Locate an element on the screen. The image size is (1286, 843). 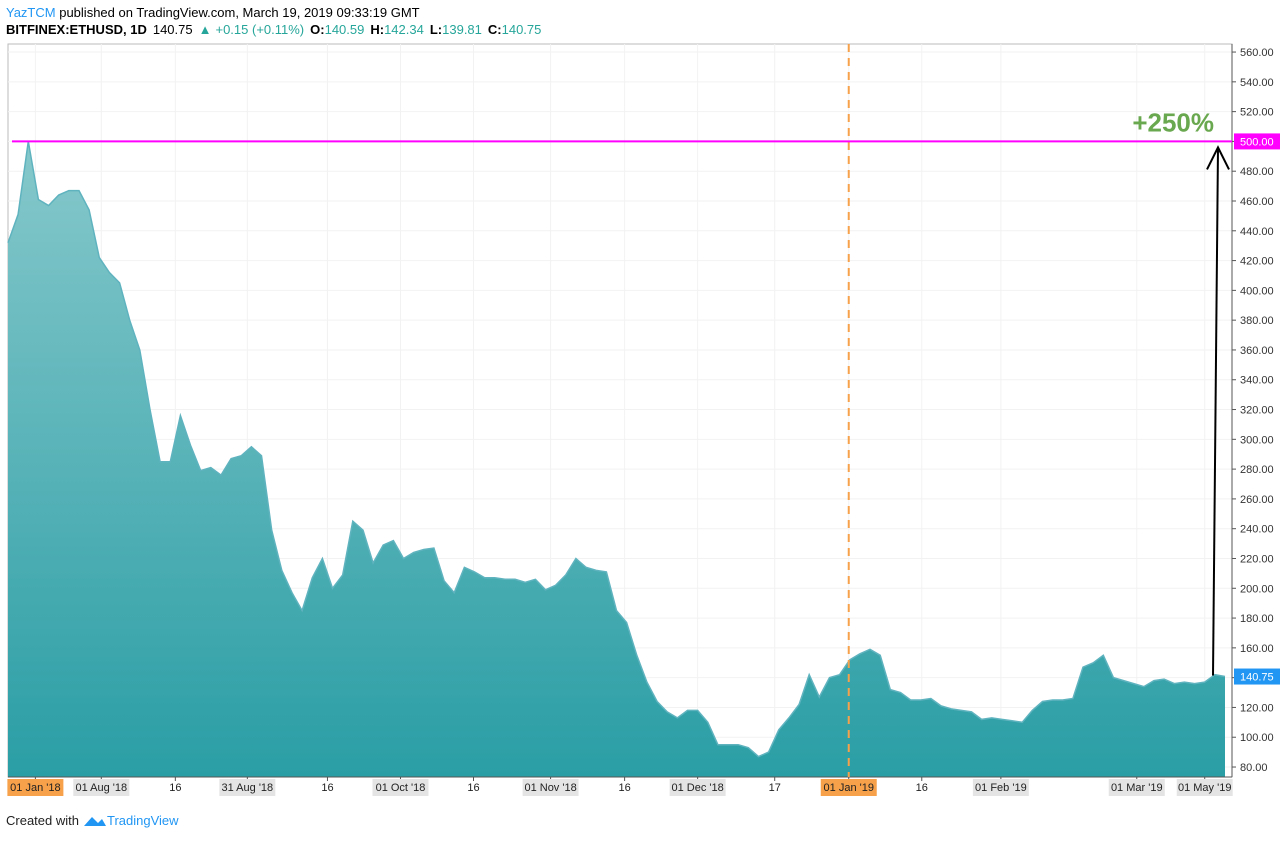
x-tick-label: 01 Nov '18 is located at coordinates (550, 788).